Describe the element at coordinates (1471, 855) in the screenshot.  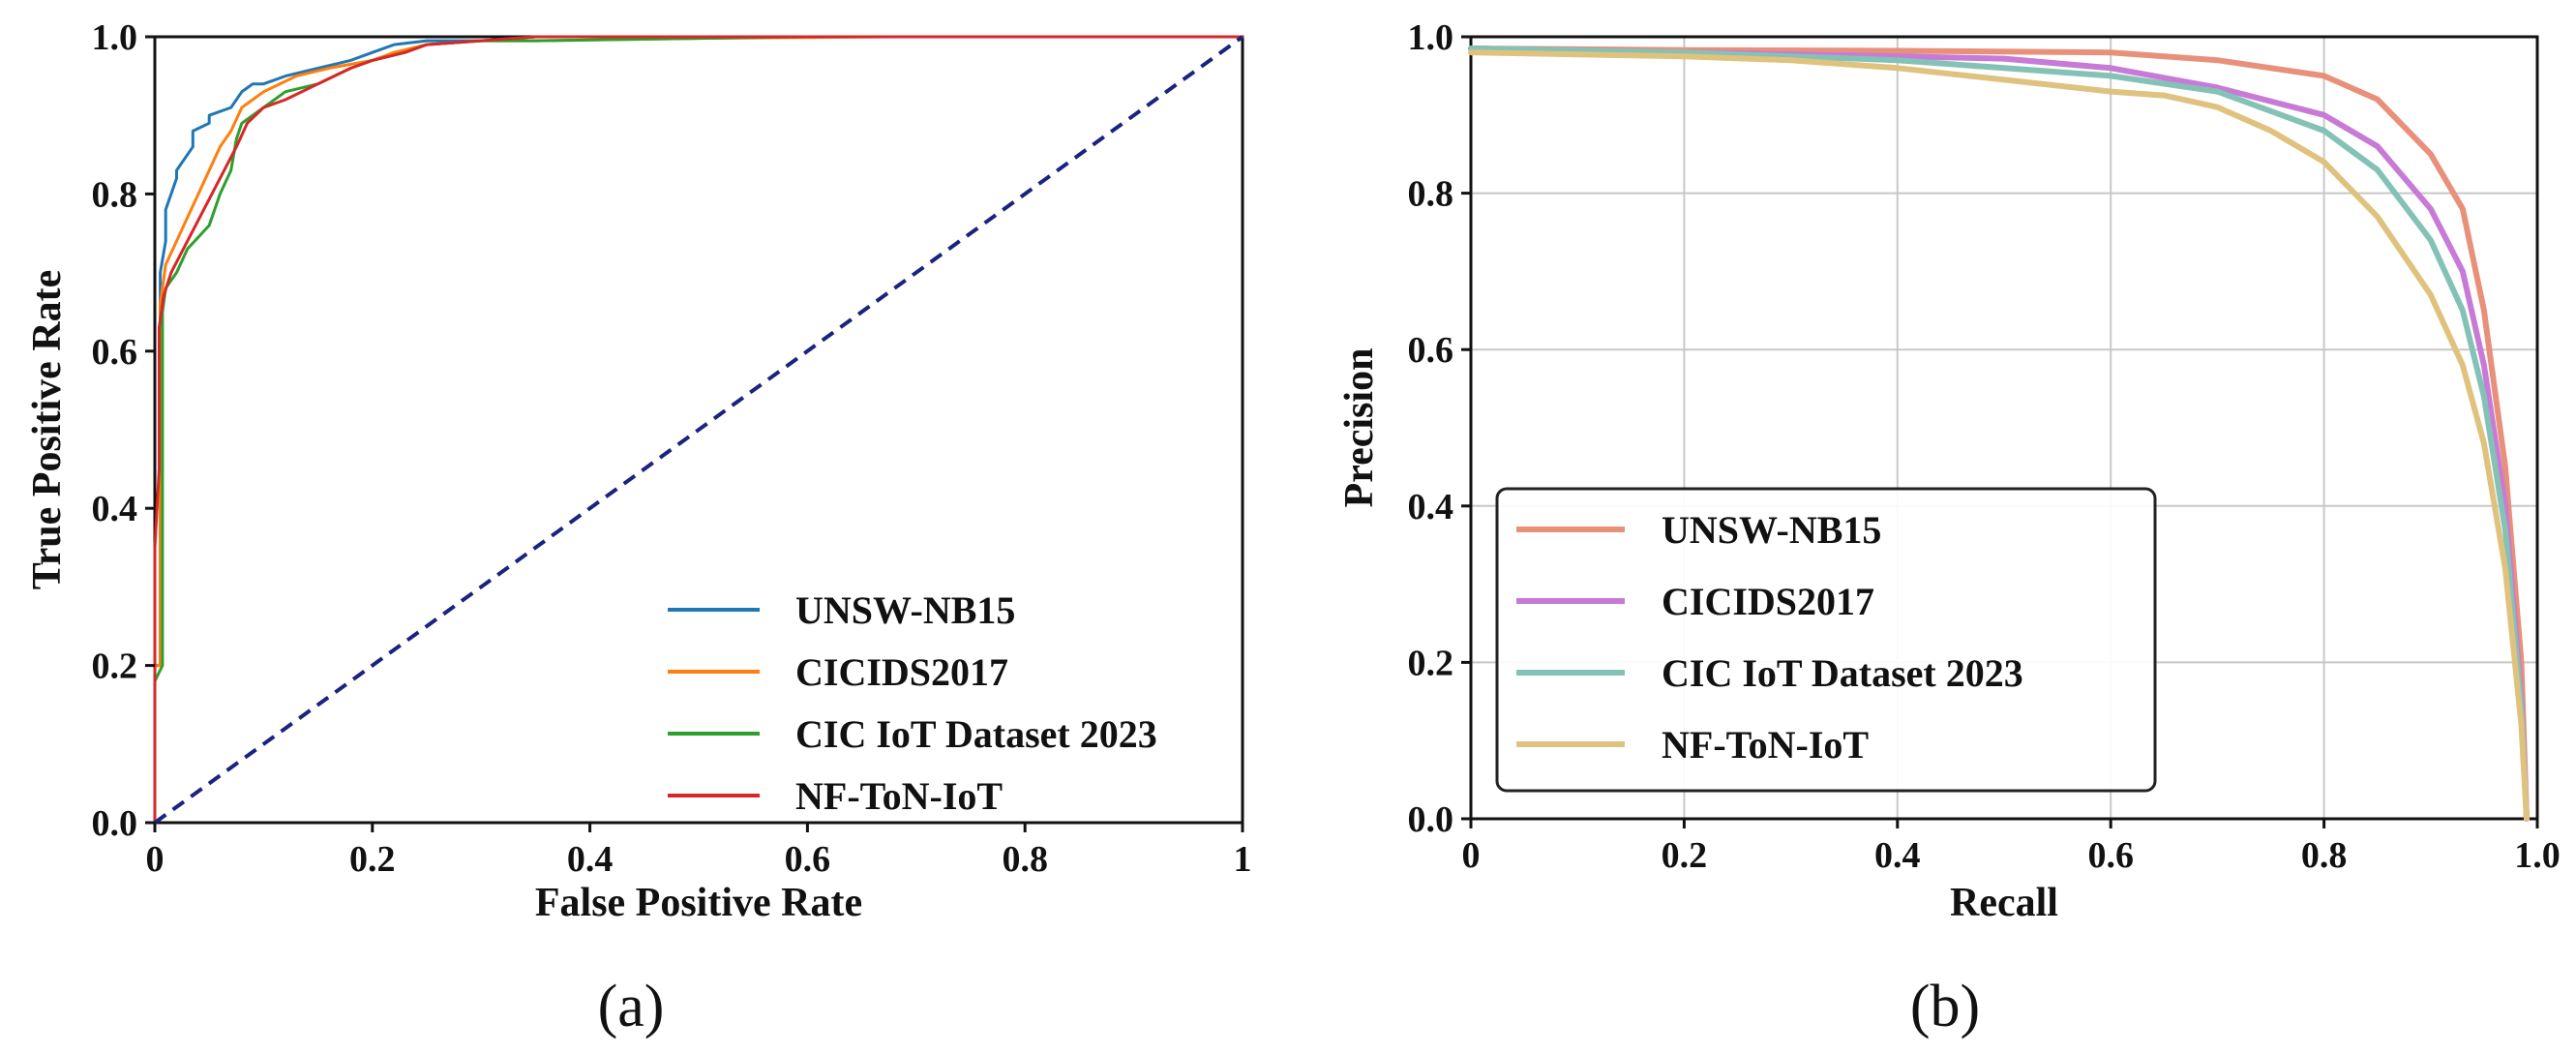
I see `pr-xtick-label: 0` at that location.